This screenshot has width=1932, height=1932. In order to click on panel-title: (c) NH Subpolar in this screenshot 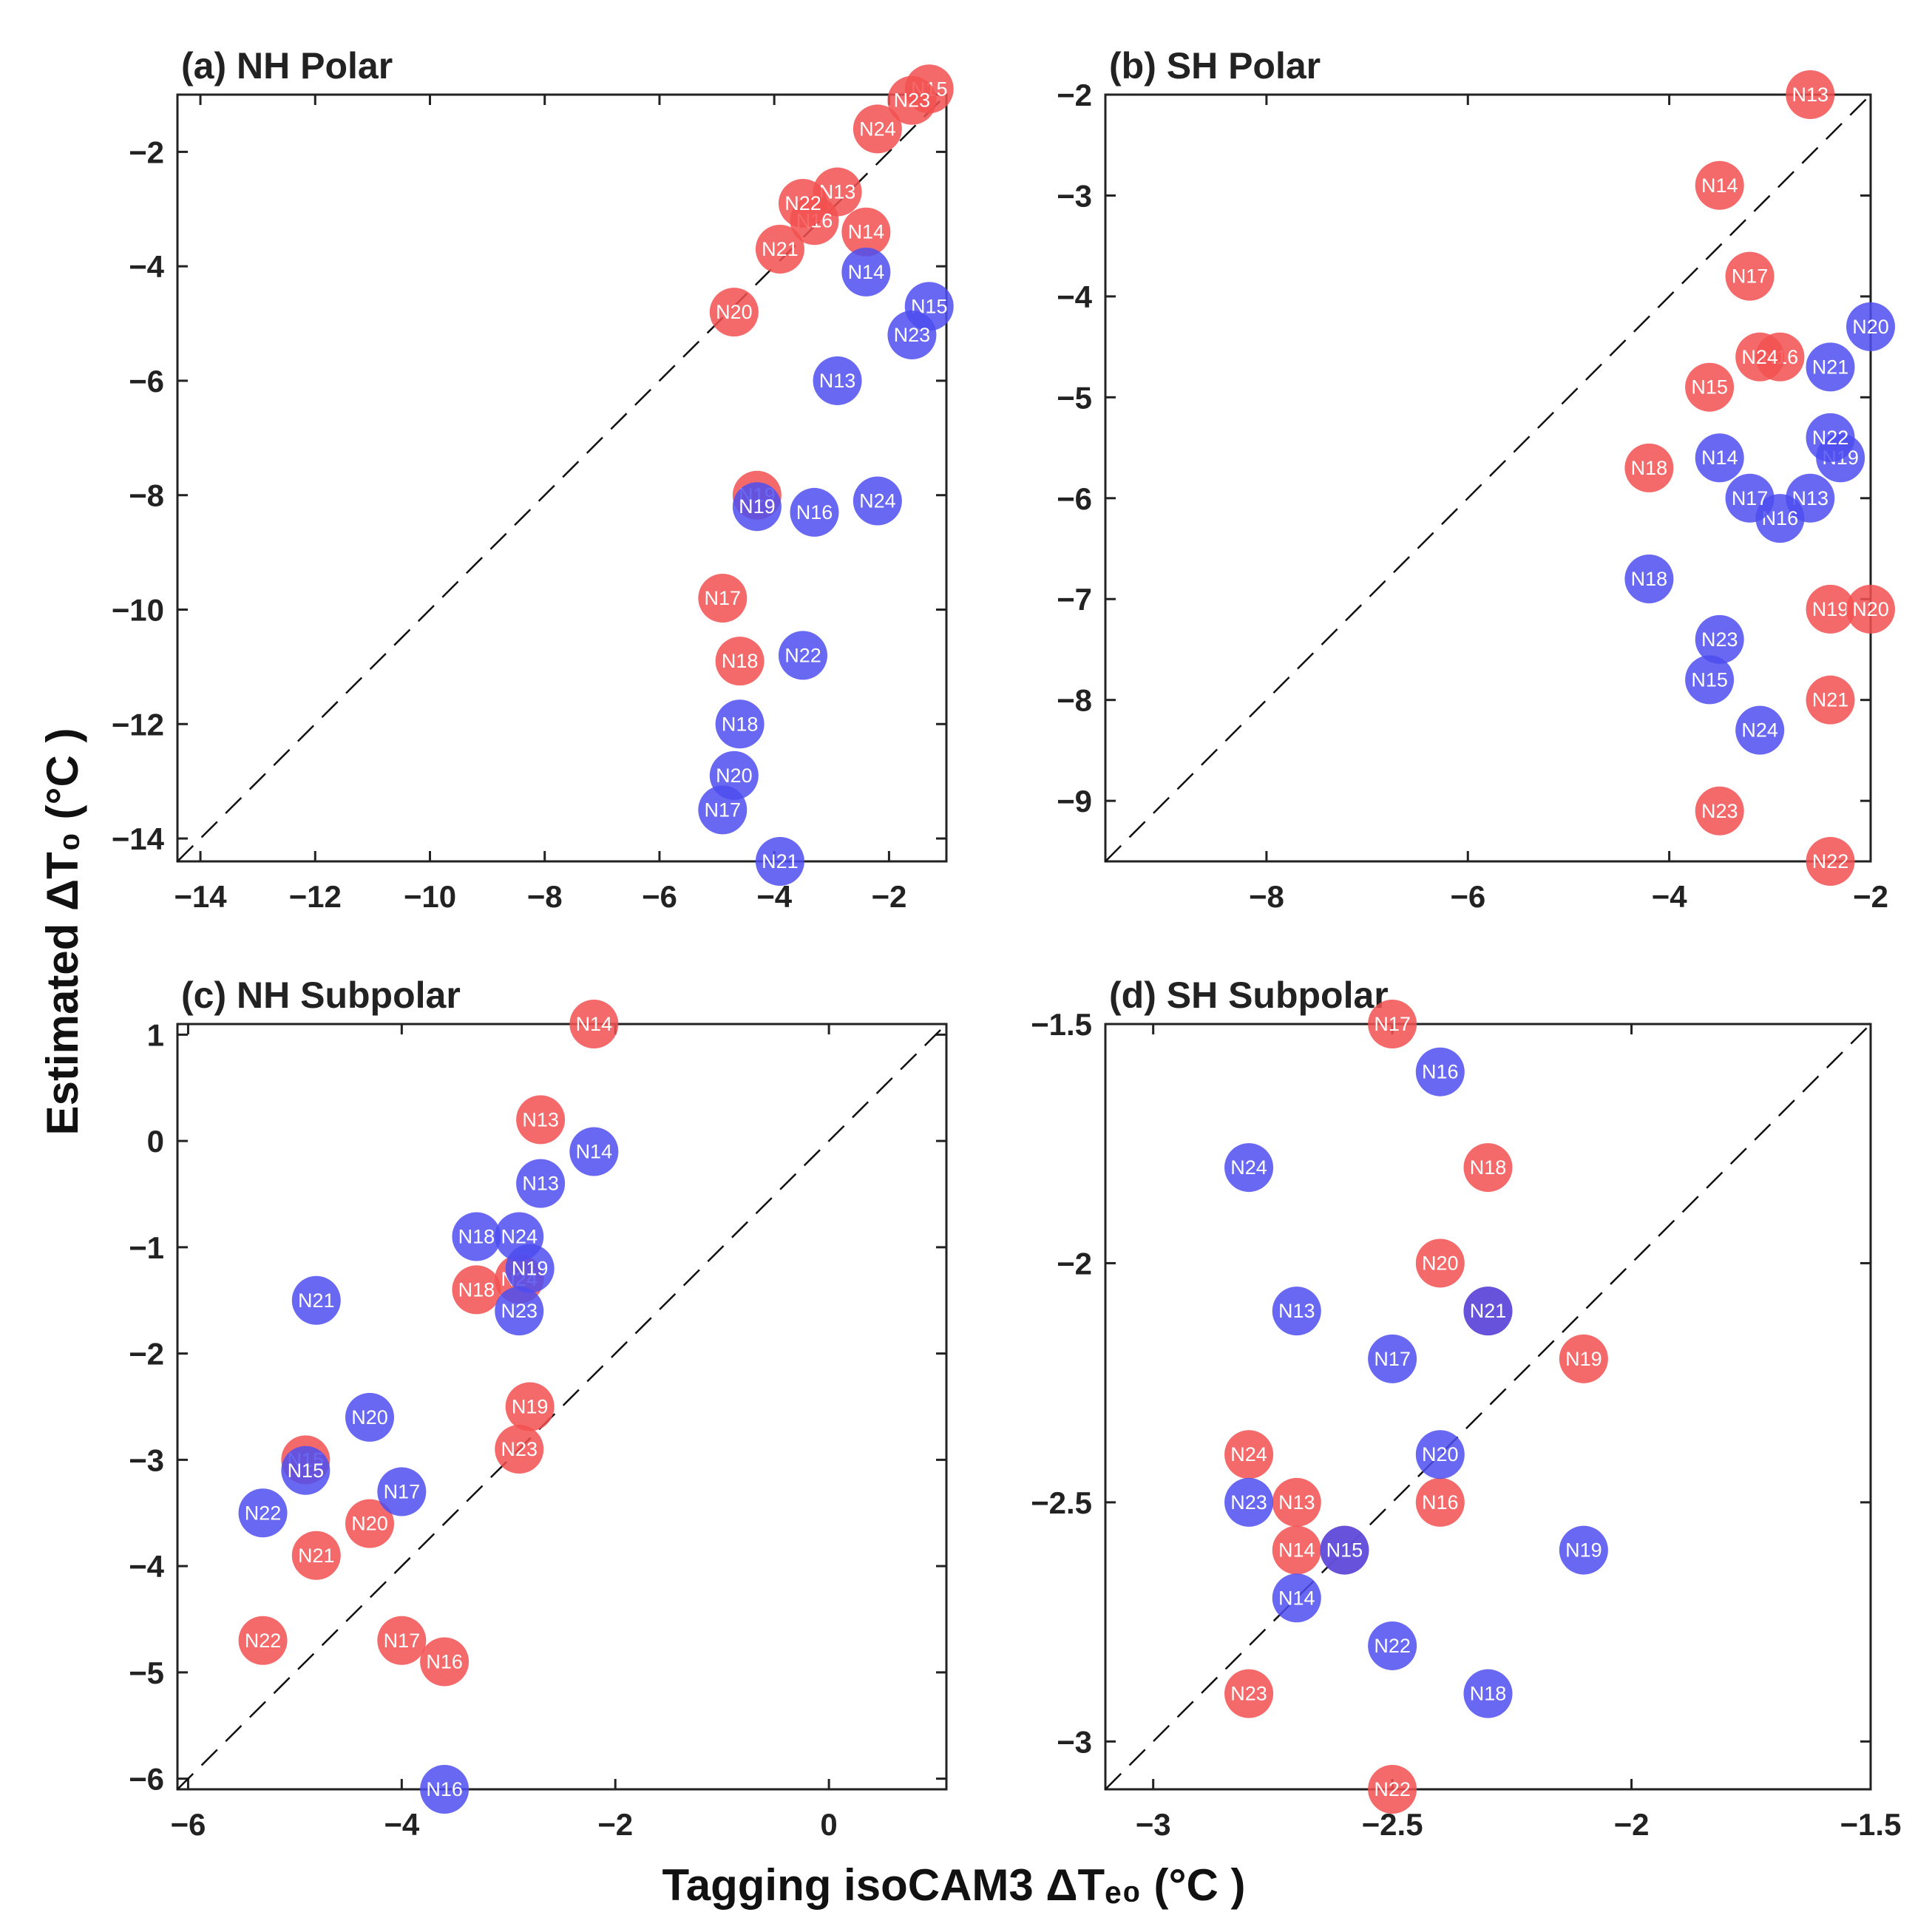, I will do `click(321, 995)`.